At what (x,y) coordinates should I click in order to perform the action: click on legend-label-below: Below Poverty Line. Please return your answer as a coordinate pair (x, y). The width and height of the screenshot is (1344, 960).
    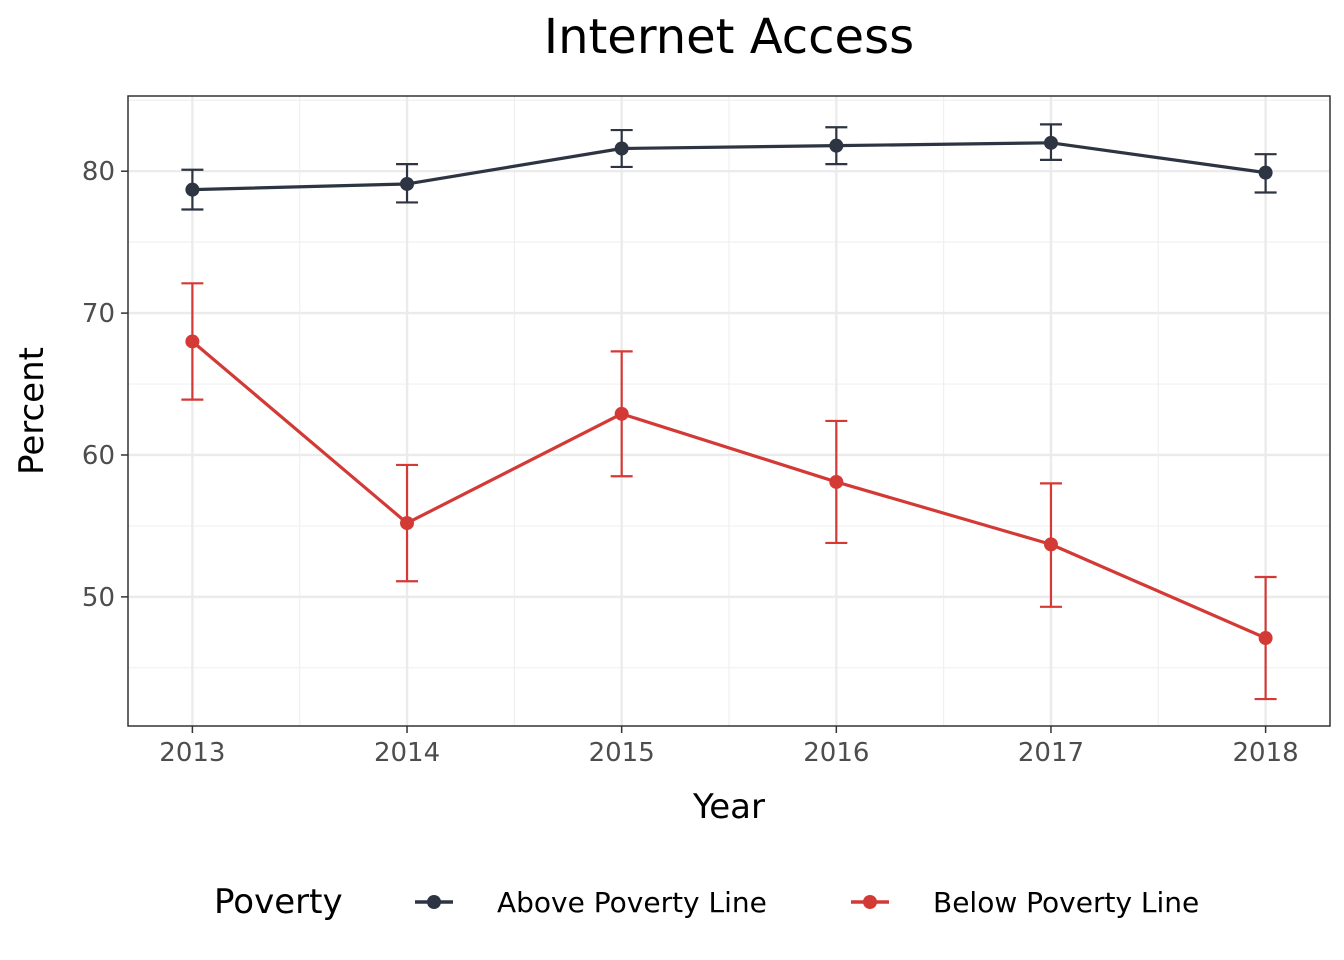
    Looking at the image, I should click on (1066, 902).